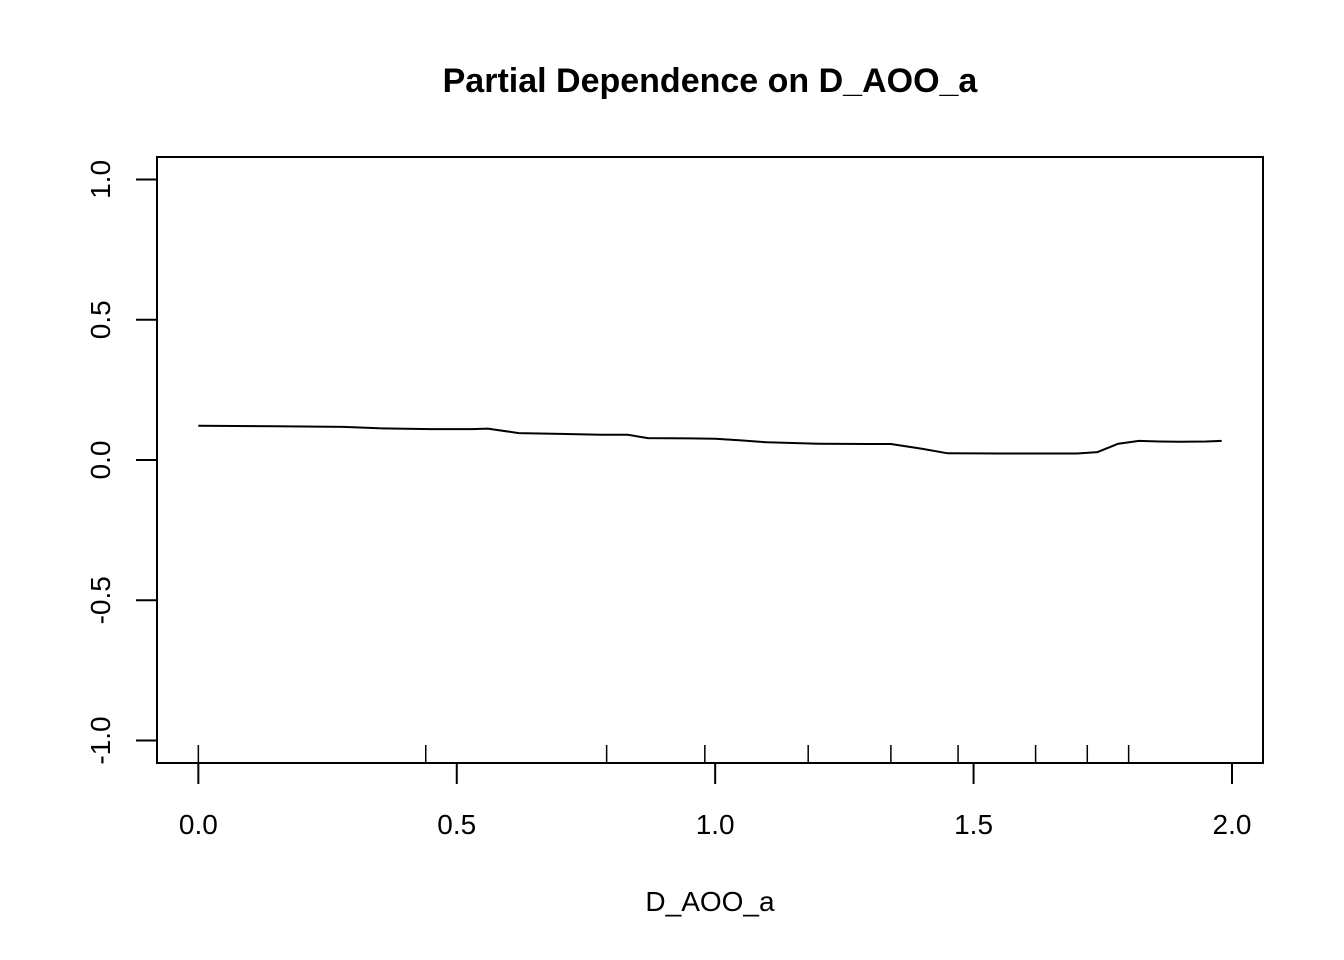  What do you see at coordinates (198, 824) in the screenshot?
I see `x-tick-label: 0.0` at bounding box center [198, 824].